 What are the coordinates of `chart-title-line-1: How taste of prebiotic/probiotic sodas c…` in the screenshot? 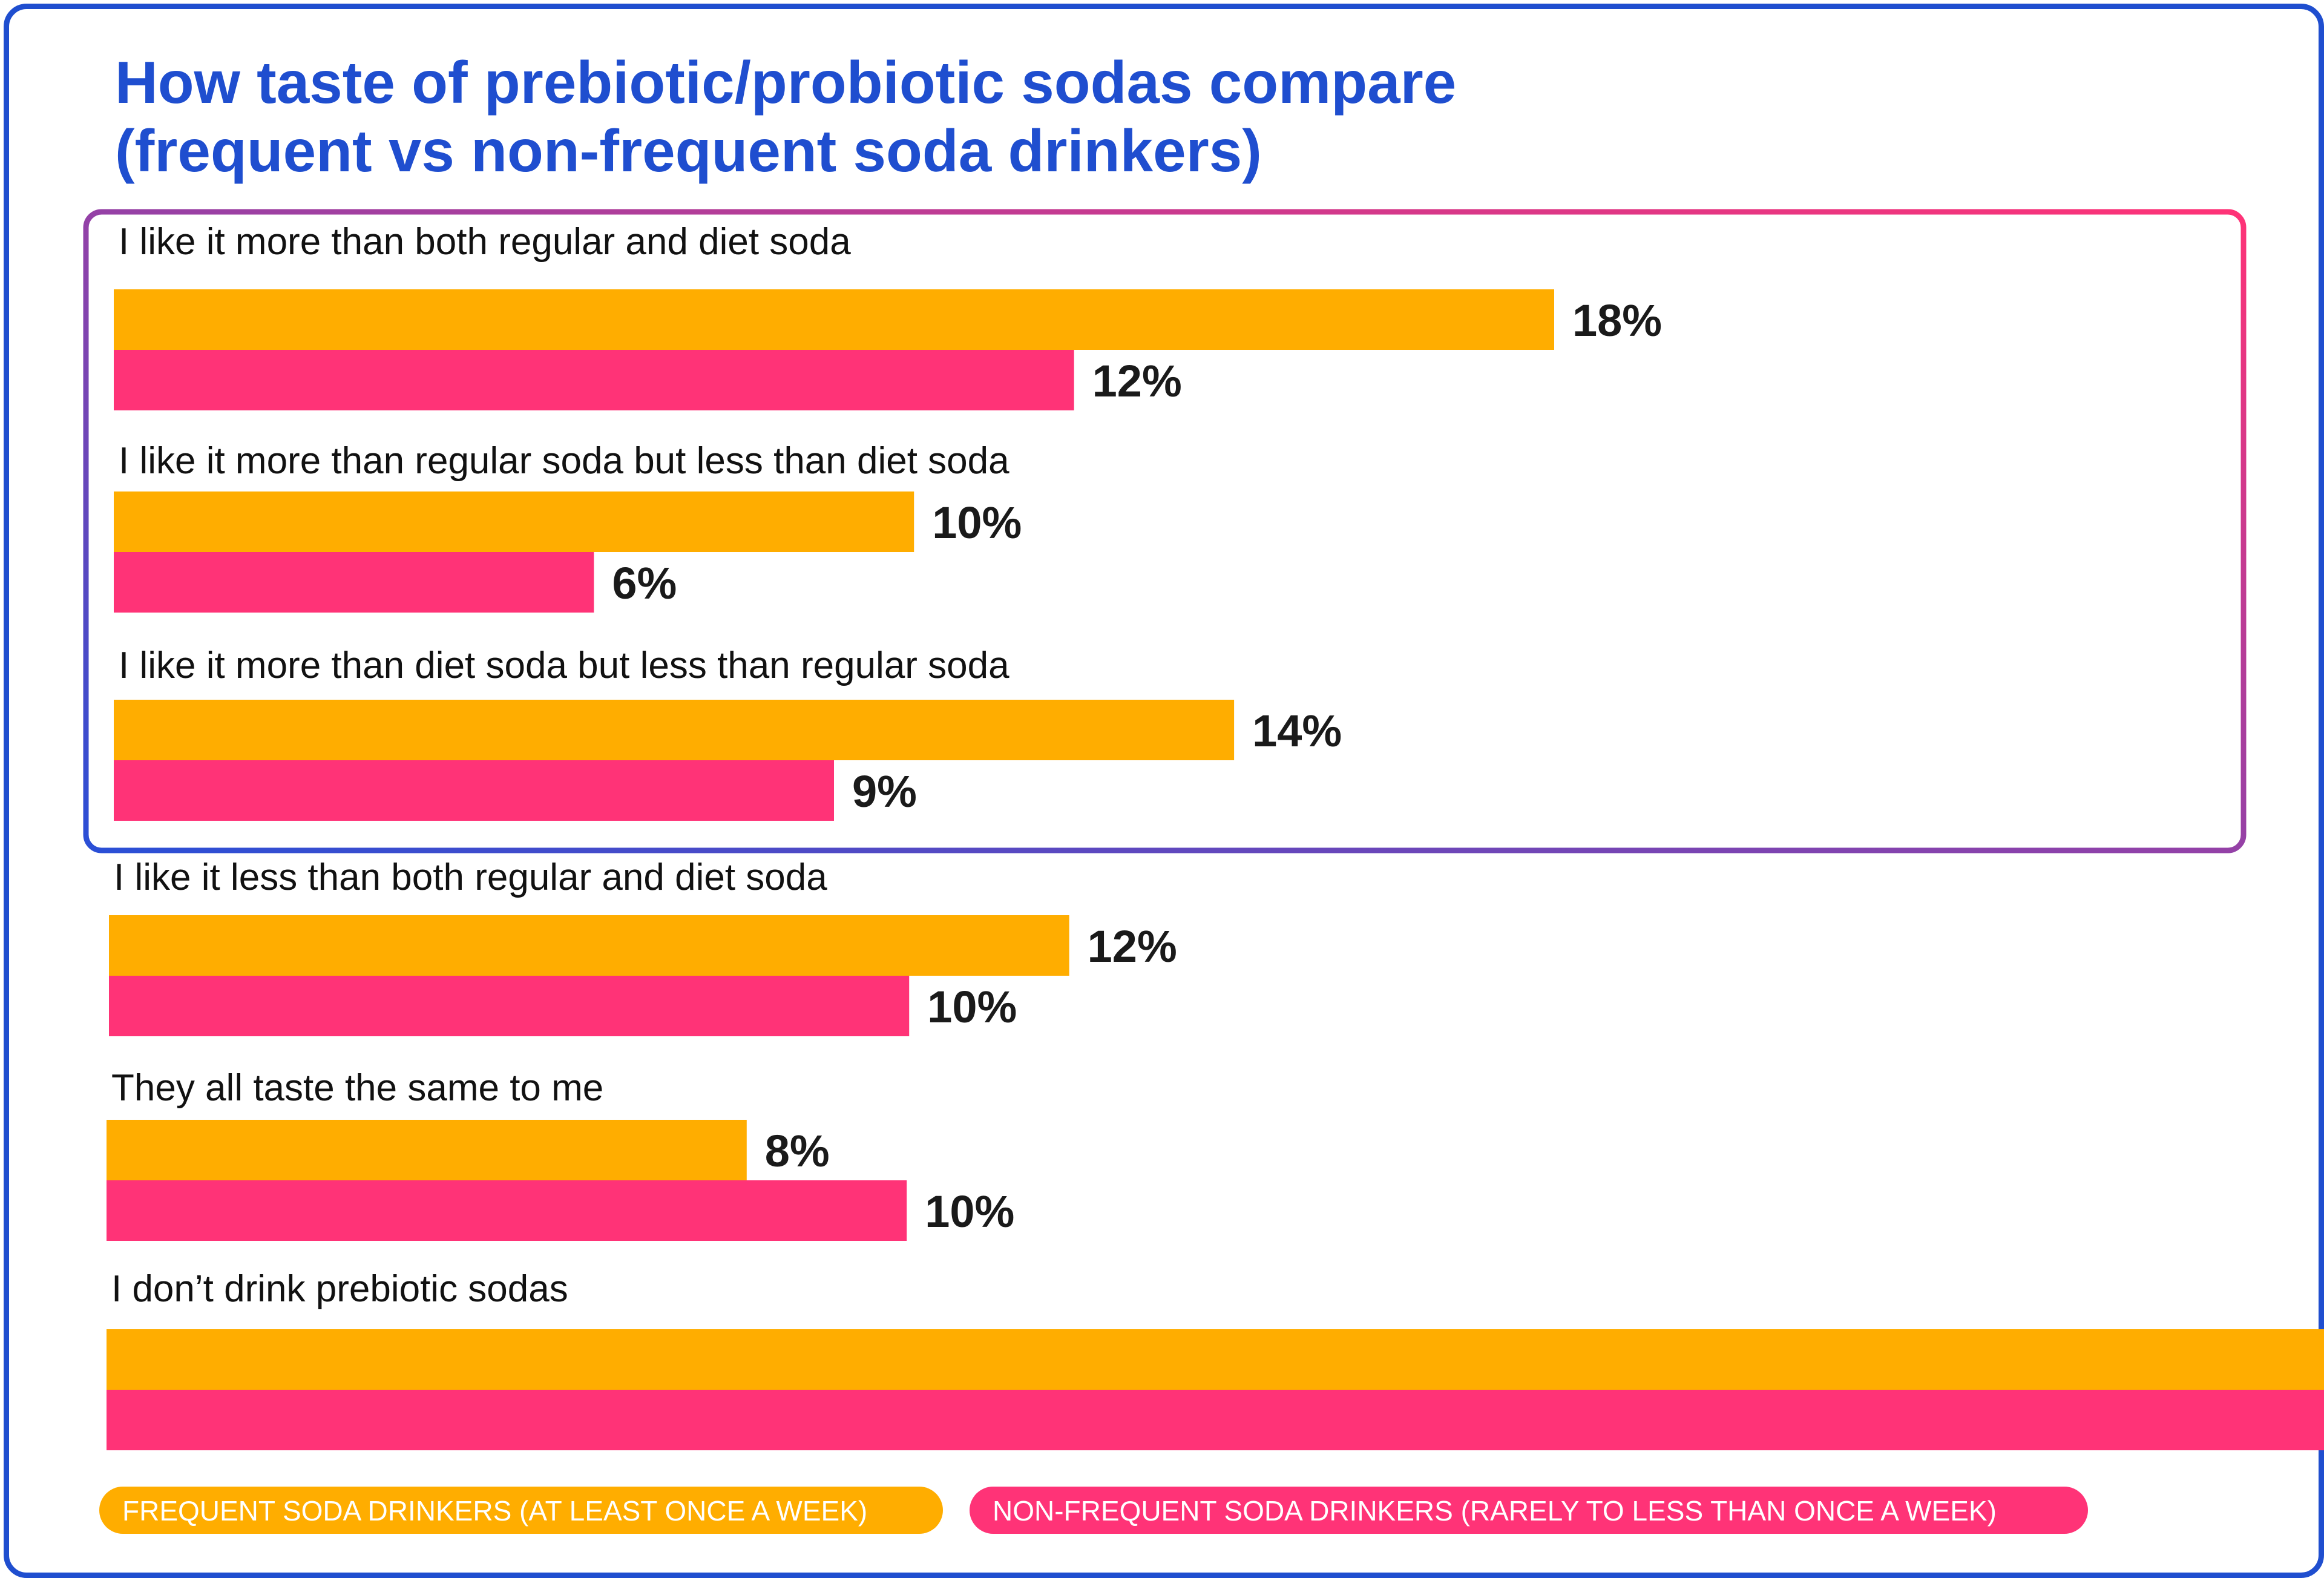 It's located at (785, 82).